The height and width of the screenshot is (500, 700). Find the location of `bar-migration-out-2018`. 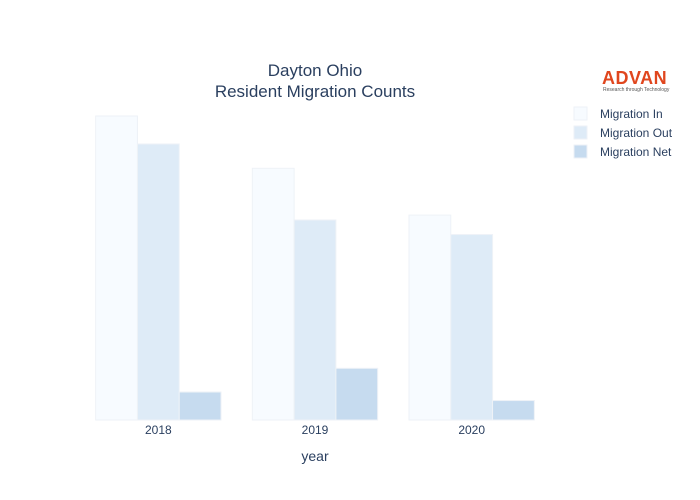

bar-migration-out-2018 is located at coordinates (158, 282).